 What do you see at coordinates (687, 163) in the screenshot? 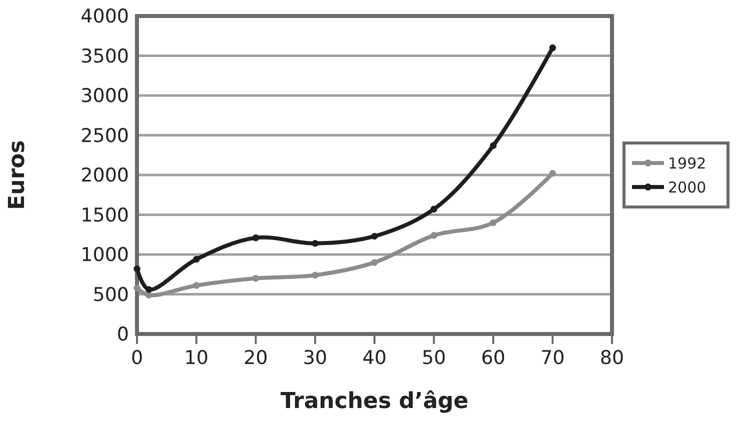
I see `legend-label: 1992` at bounding box center [687, 163].